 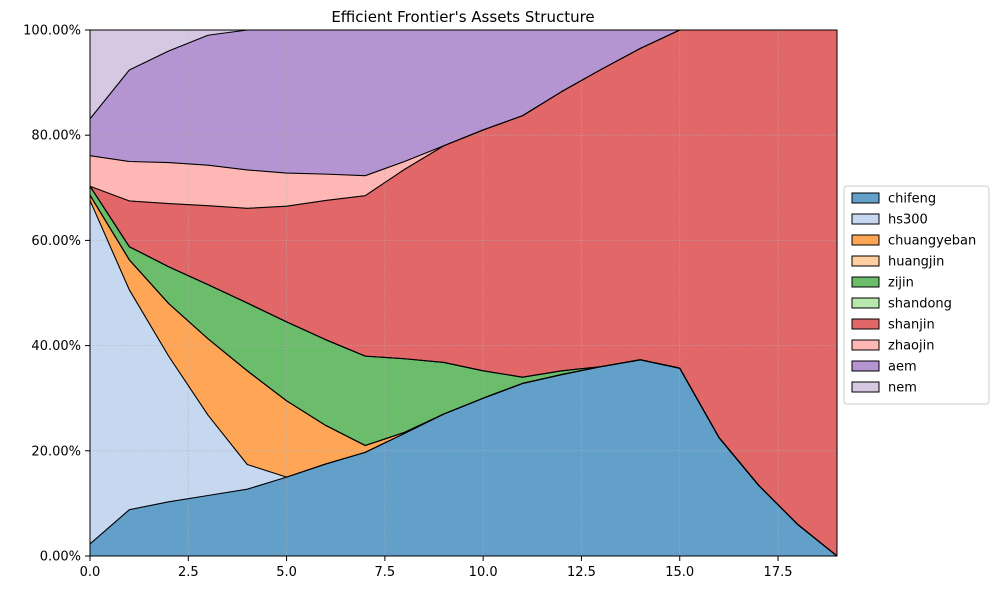 What do you see at coordinates (778, 572) in the screenshot?
I see `x-tick-label: 17.5` at bounding box center [778, 572].